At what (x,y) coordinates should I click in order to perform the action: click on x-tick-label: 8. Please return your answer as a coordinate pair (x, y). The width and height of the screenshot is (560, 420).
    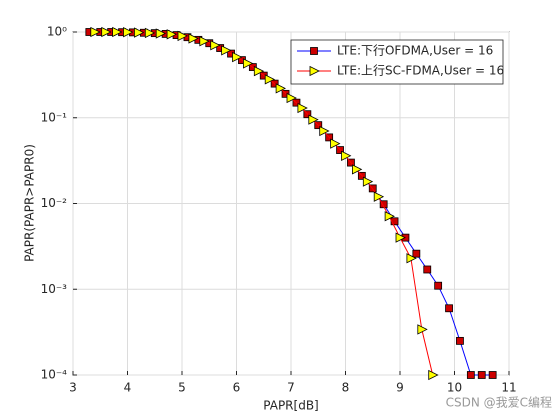
    Looking at the image, I should click on (346, 388).